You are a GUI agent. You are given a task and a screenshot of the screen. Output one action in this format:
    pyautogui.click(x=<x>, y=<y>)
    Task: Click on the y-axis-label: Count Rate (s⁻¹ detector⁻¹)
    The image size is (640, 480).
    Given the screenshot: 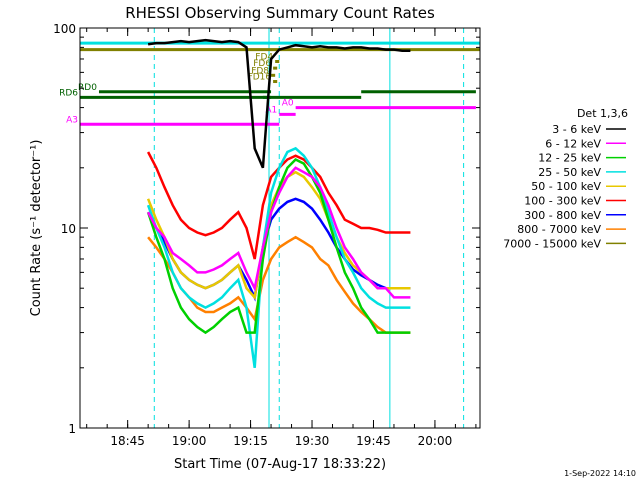 What is the action you would take?
    pyautogui.click(x=36, y=228)
    